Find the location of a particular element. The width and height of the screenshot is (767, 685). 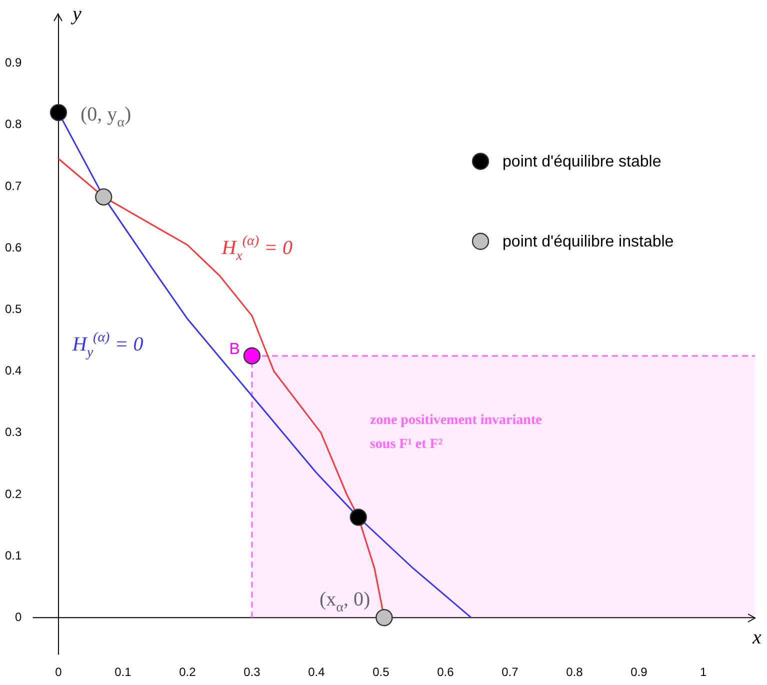

legend-label: point d'équilibre instable is located at coordinates (588, 241).